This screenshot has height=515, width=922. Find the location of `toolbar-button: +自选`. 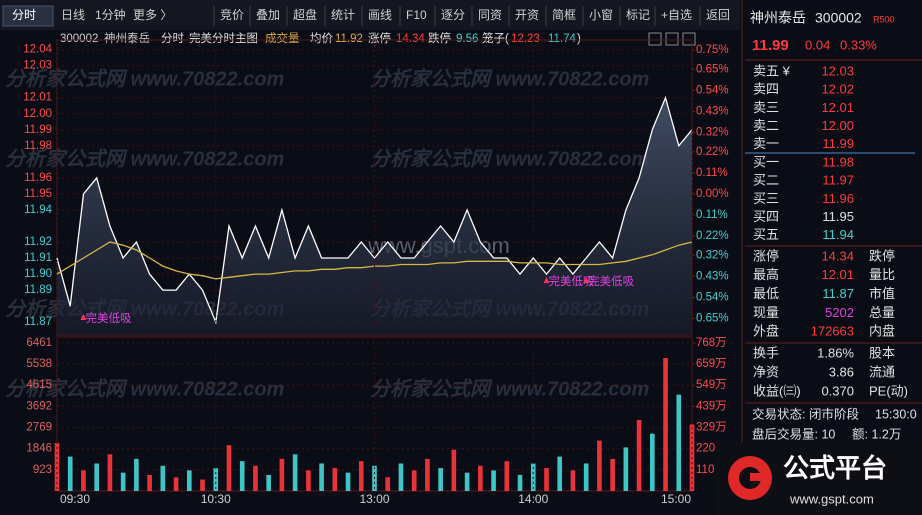

toolbar-button: +自选 is located at coordinates (676, 15).